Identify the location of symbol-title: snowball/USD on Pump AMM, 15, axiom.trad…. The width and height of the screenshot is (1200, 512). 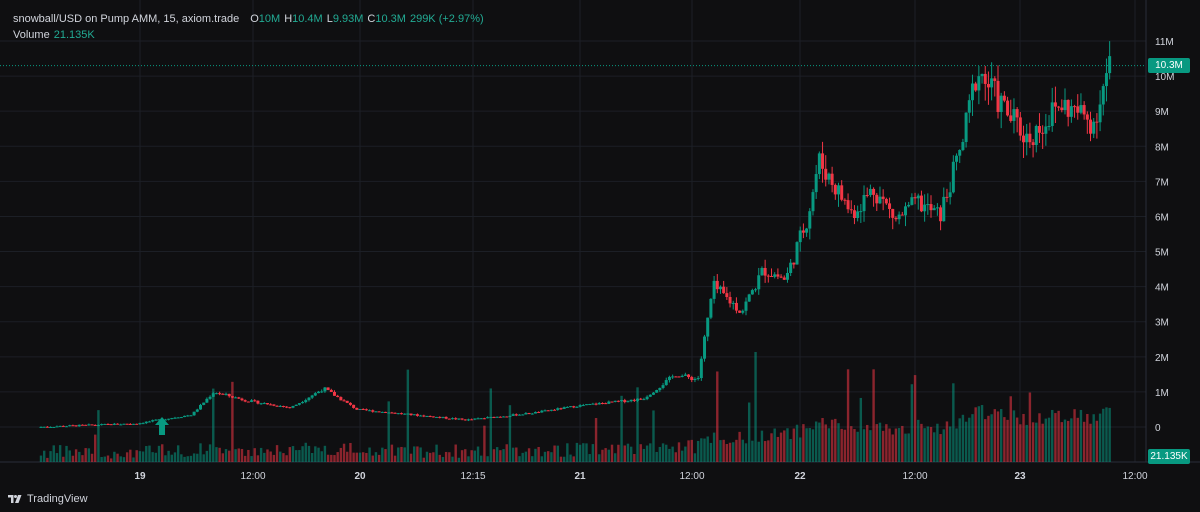
(126, 19).